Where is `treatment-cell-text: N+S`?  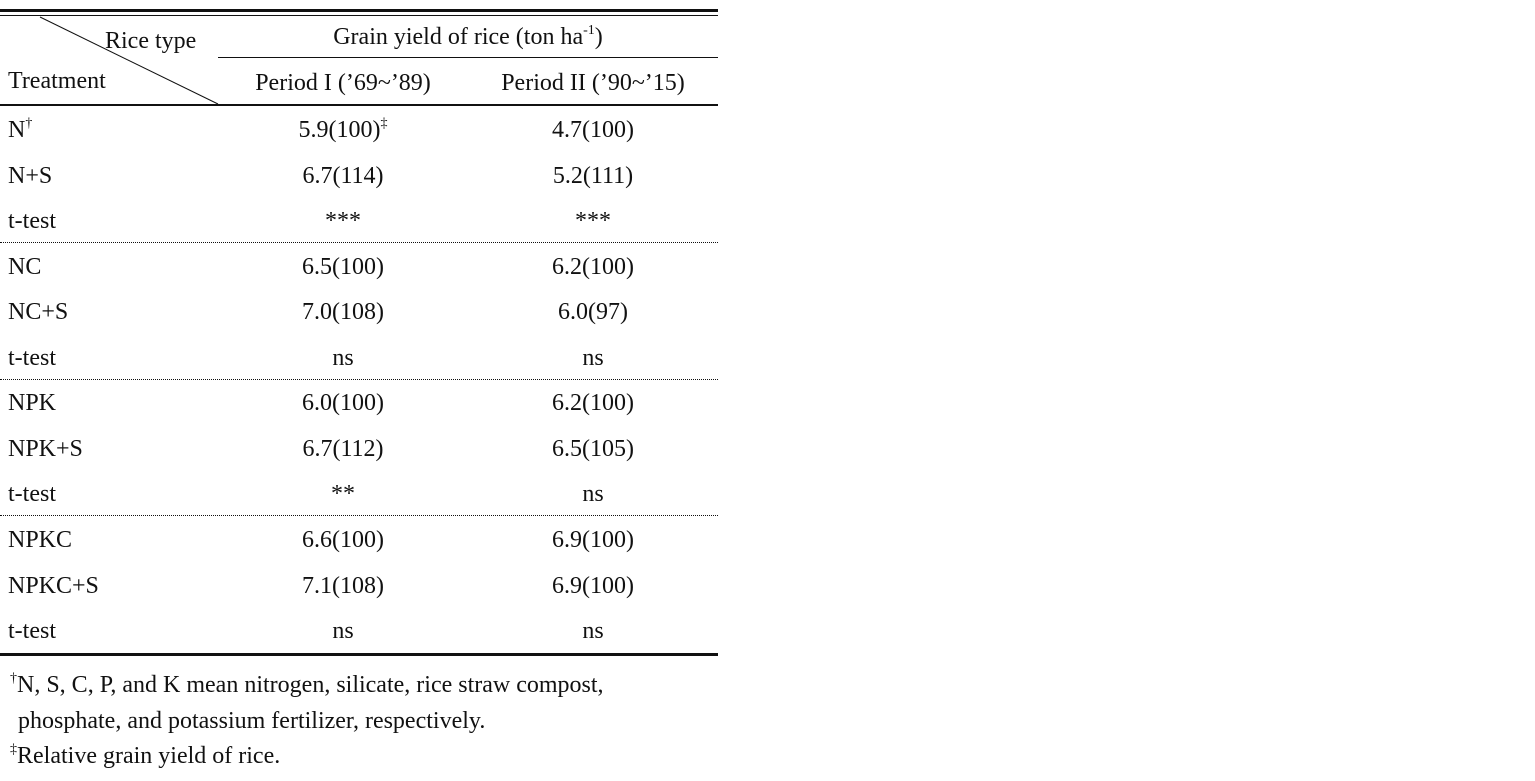
treatment-cell-text: N+S is located at coordinates (30, 175).